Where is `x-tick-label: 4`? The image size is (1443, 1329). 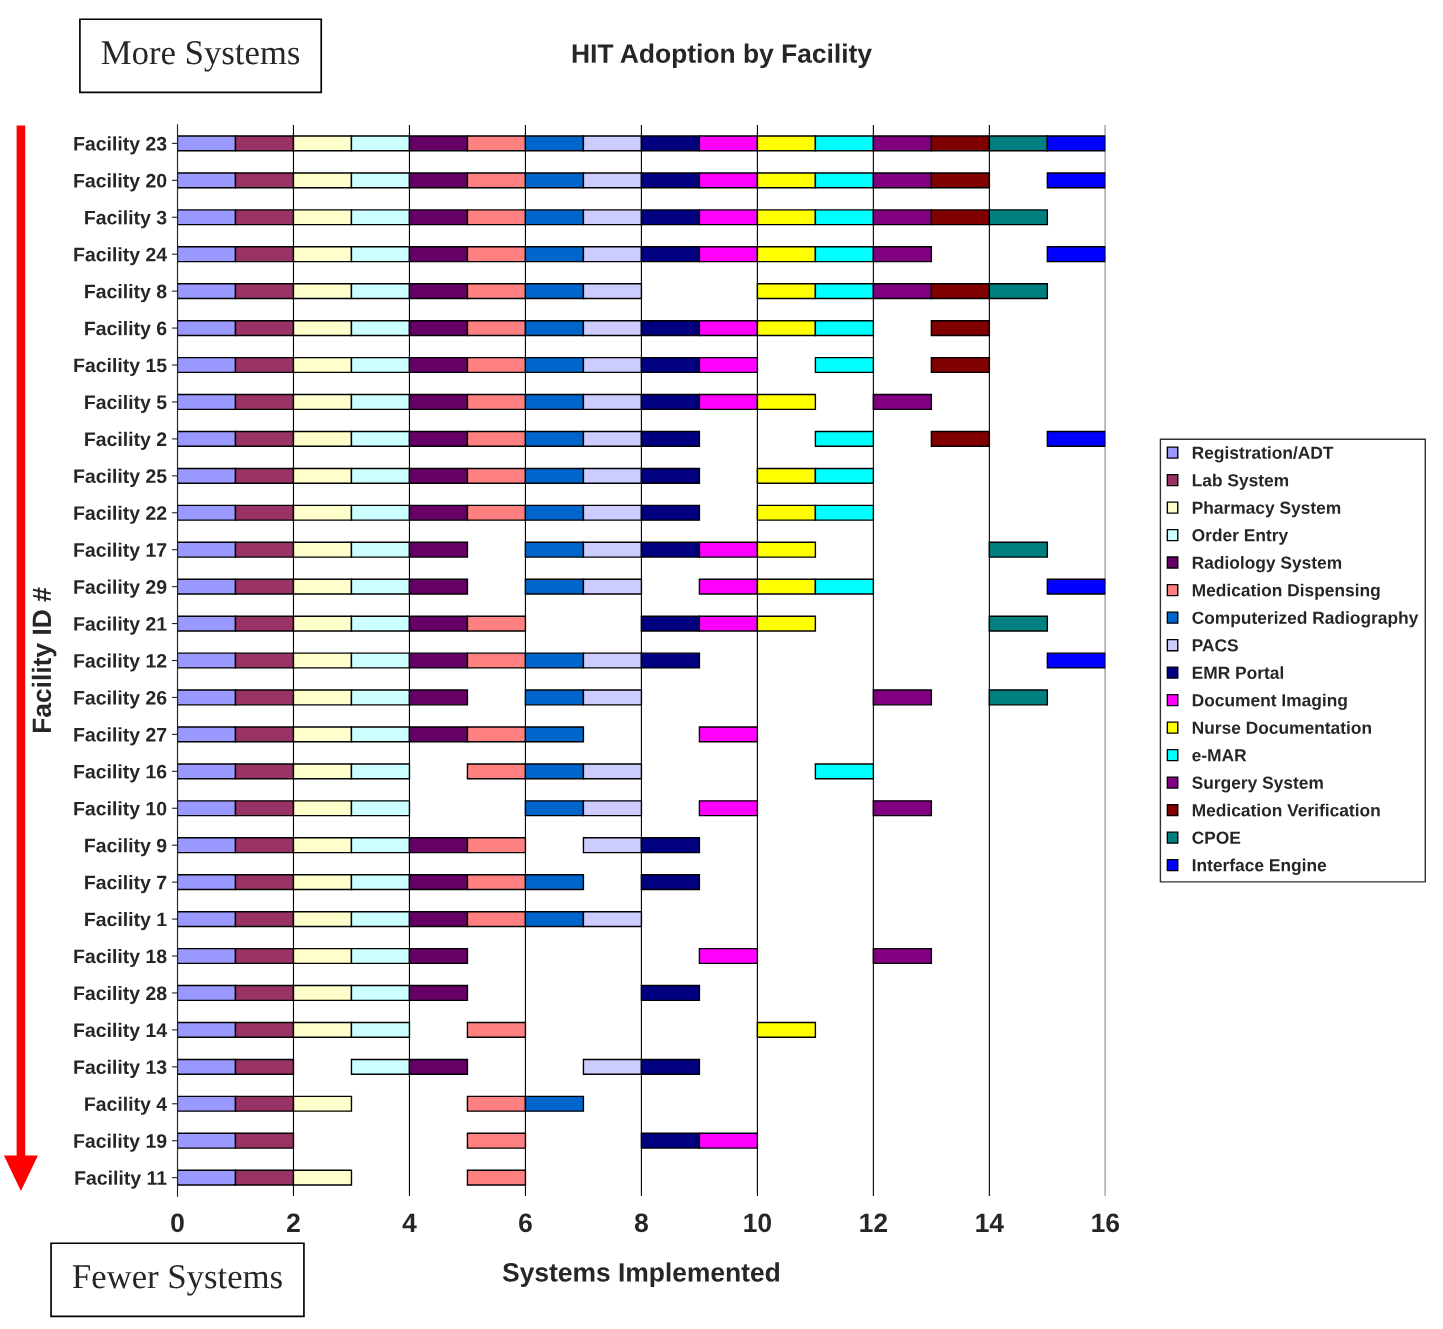 x-tick-label: 4 is located at coordinates (409, 1222).